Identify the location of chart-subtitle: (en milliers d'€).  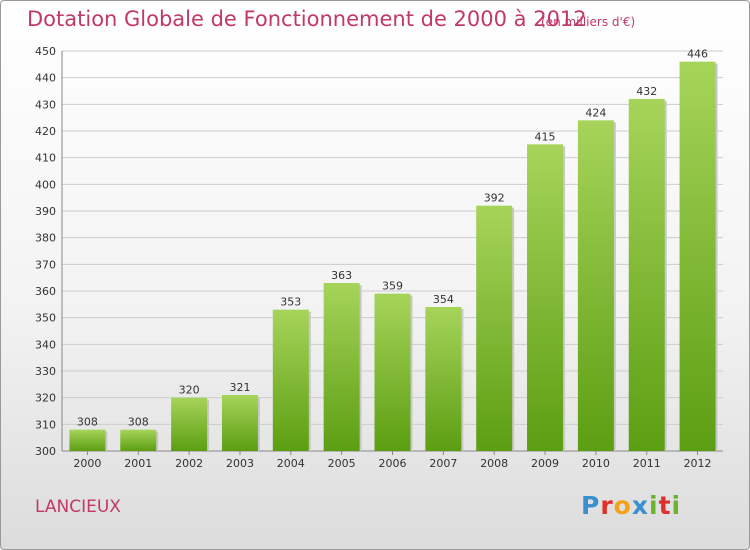
(588, 22).